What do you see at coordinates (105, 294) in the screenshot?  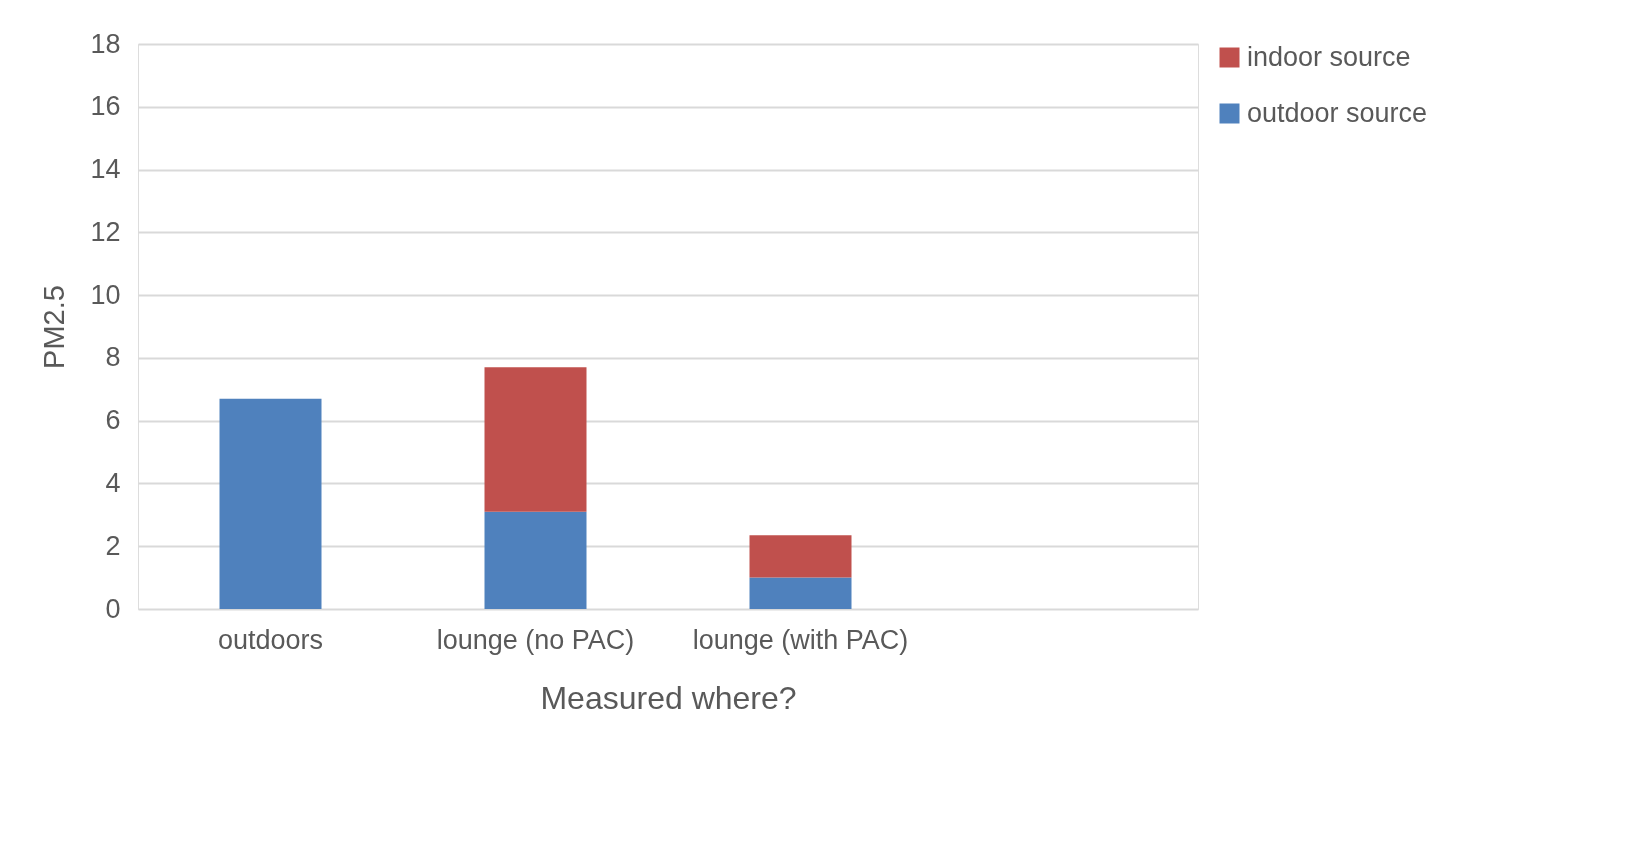 I see `y-tick-label: 10` at bounding box center [105, 294].